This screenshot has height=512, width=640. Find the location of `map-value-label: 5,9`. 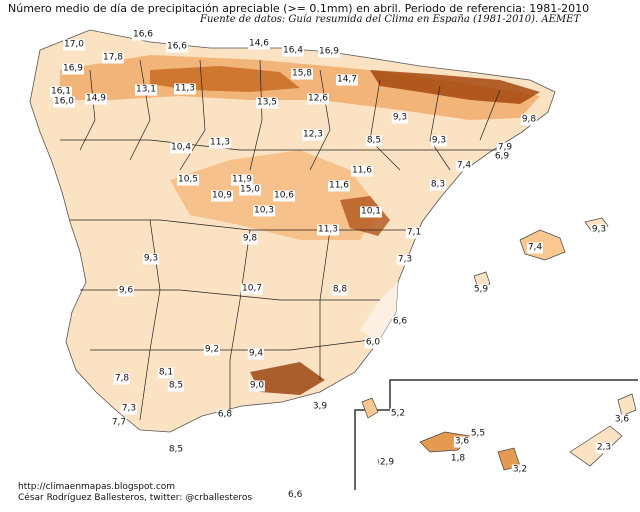

map-value-label: 5,9 is located at coordinates (481, 290).